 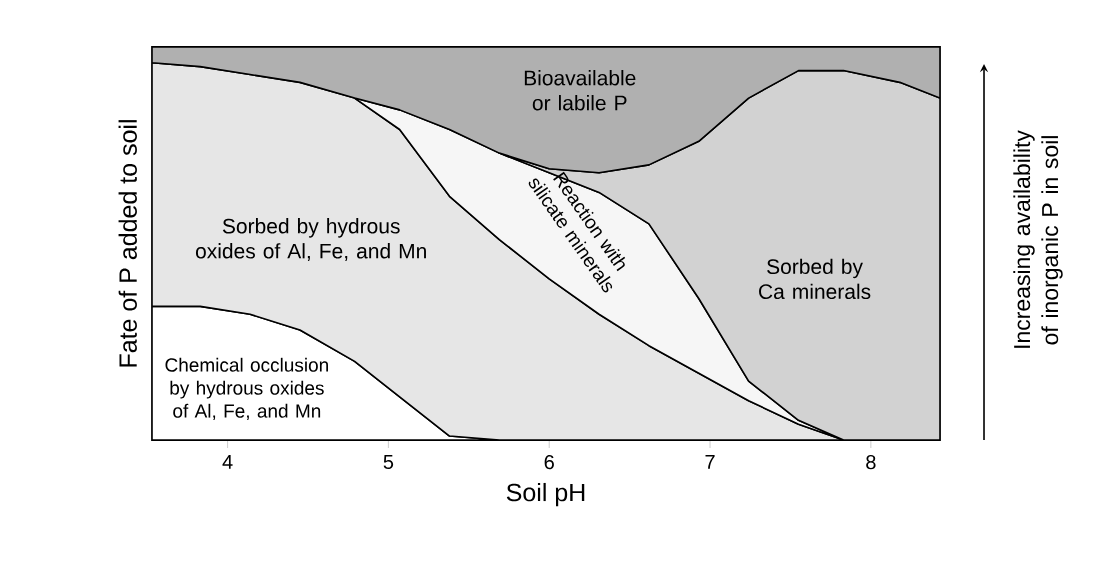 I want to click on series-label: Sorbed by Ca minerals, so click(x=815, y=279).